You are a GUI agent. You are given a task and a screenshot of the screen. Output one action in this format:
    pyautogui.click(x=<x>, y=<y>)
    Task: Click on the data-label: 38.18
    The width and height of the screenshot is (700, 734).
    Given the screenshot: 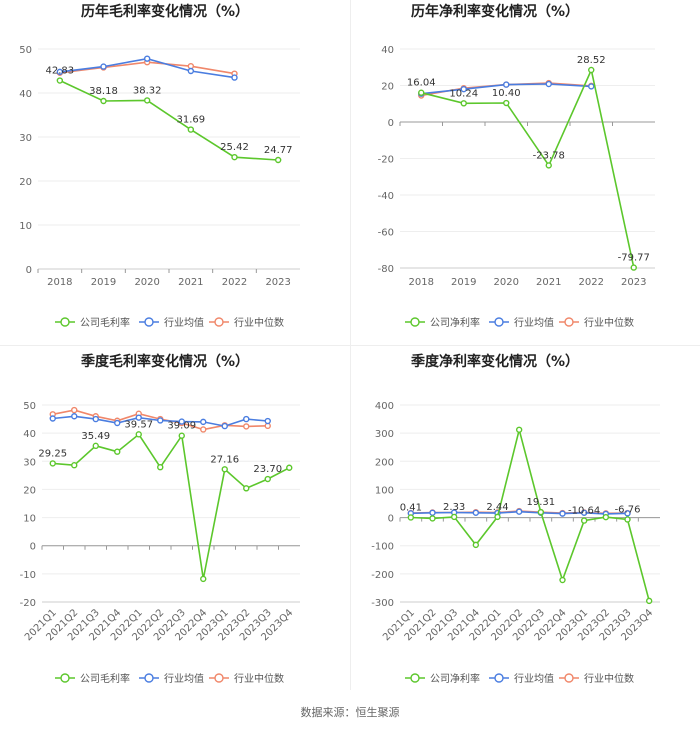 What is the action you would take?
    pyautogui.click(x=103, y=91)
    